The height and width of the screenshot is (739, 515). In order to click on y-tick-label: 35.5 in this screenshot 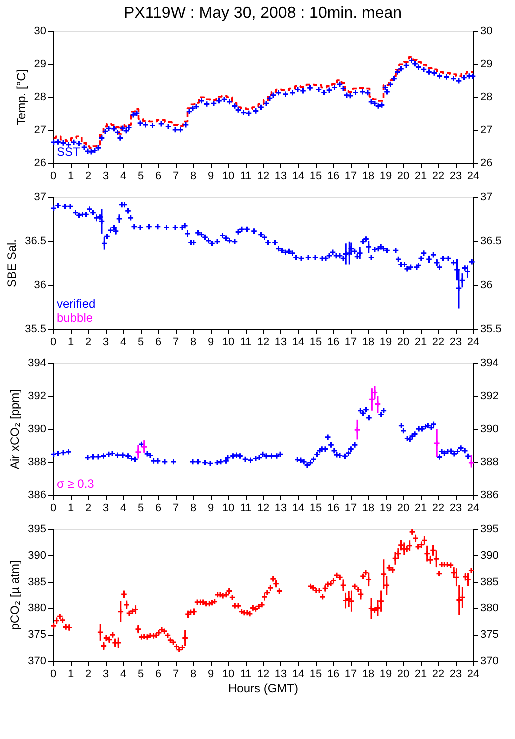, I will do `click(35, 330)`.